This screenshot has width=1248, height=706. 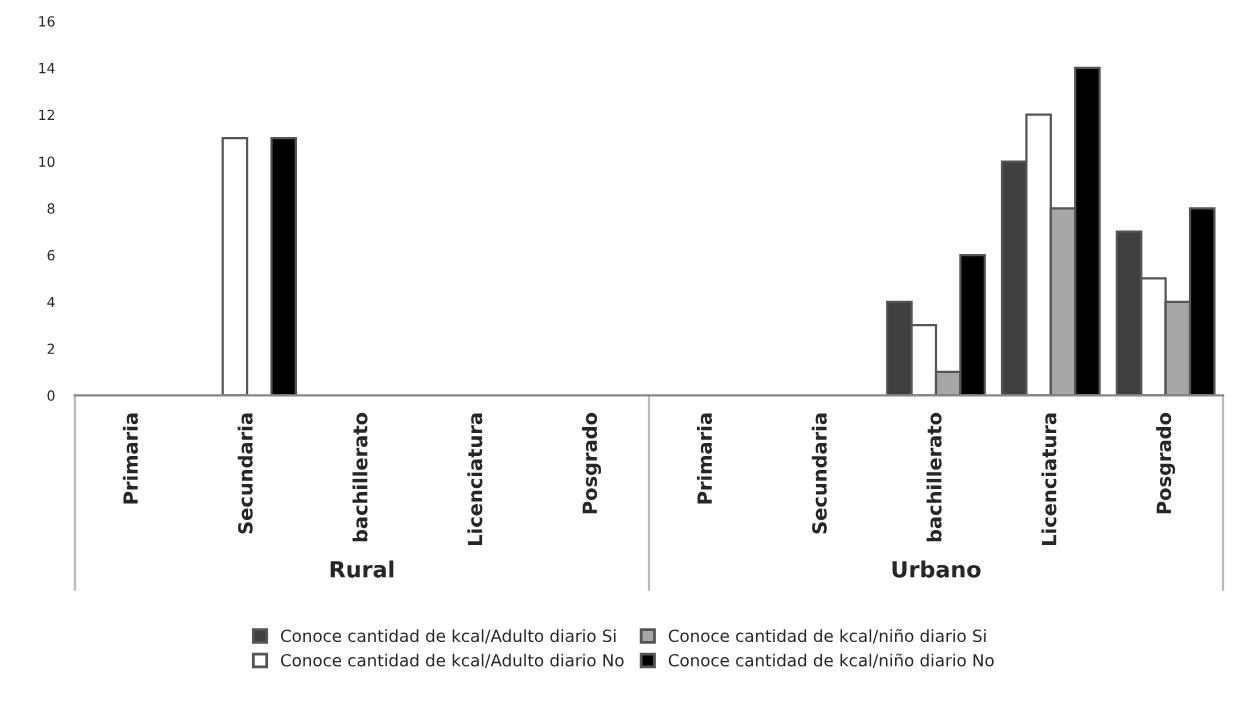 What do you see at coordinates (827, 636) in the screenshot?
I see `legend-label: Conoce cantidad de kcal/niño diario Si` at bounding box center [827, 636].